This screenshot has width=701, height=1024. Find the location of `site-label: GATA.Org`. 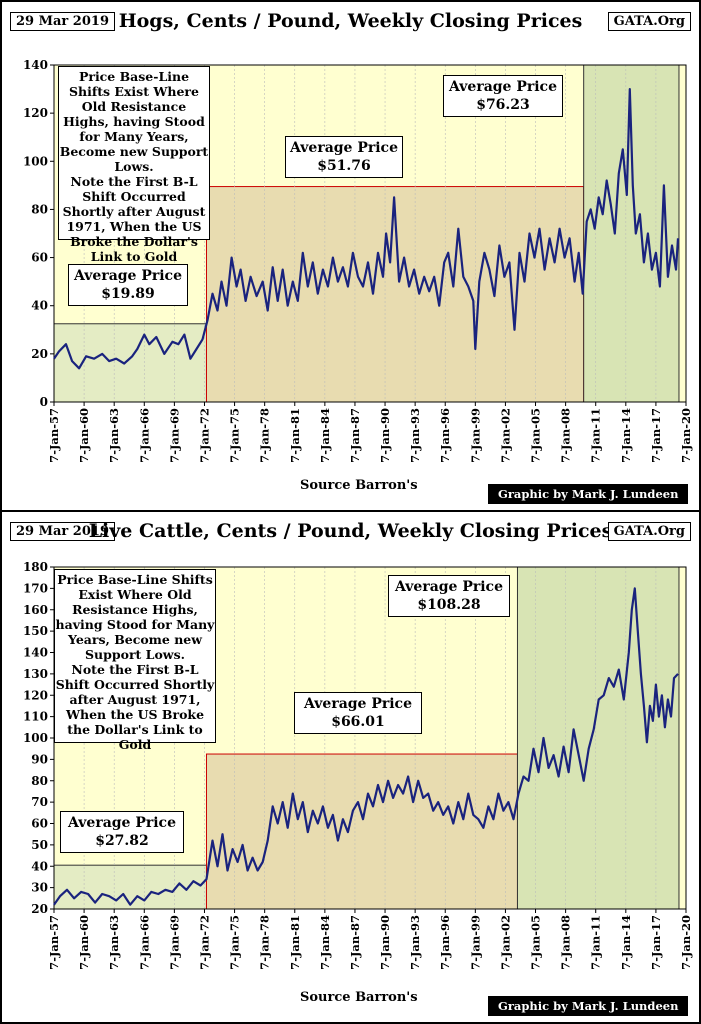

site-label: GATA.Org is located at coordinates (649, 21).